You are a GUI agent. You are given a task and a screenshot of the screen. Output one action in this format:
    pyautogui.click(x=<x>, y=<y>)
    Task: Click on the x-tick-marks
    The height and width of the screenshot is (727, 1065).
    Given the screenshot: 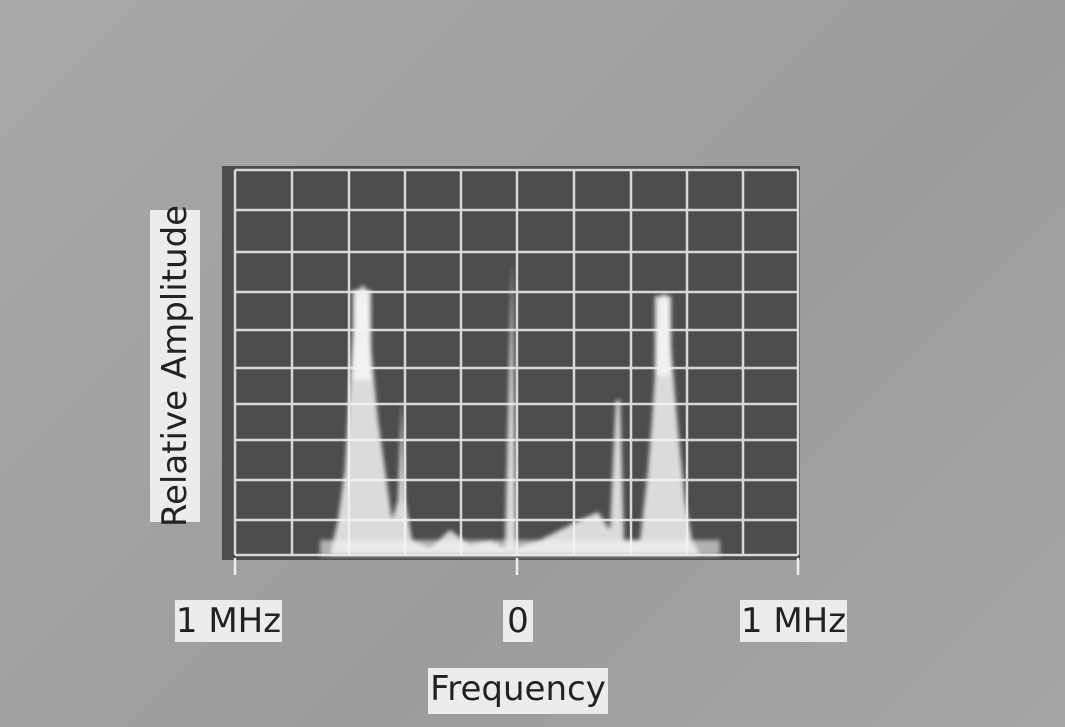 What is the action you would take?
    pyautogui.click(x=516, y=566)
    